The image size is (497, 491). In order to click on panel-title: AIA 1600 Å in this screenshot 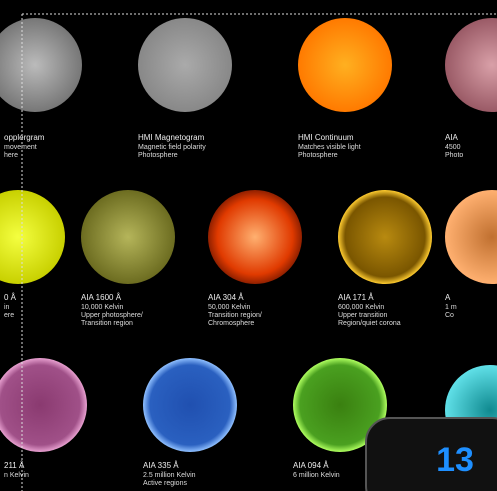, I will do `click(101, 297)`.